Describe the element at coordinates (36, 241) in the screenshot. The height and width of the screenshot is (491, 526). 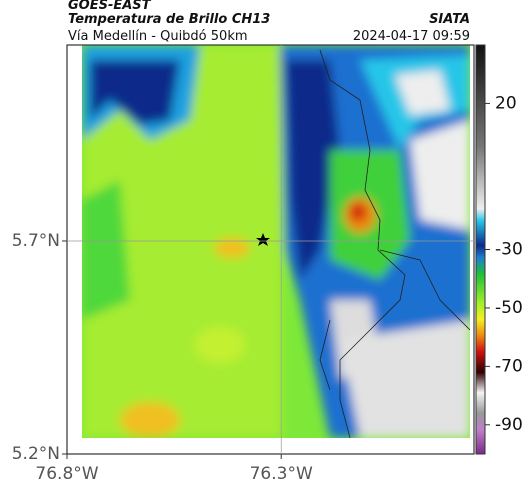
I see `y-tick-label: 5.7°N` at that location.